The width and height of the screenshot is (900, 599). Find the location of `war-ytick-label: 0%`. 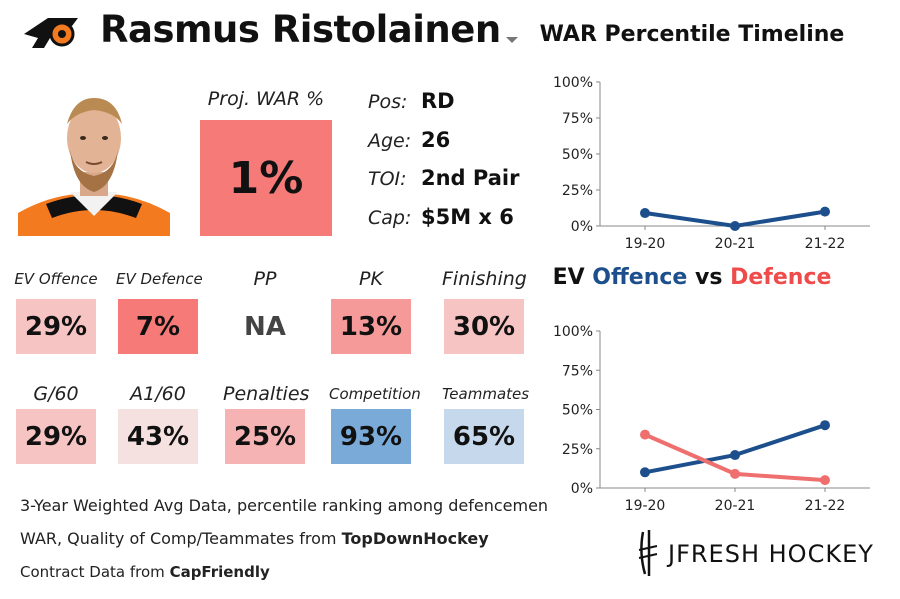

war-ytick-label: 0% is located at coordinates (582, 227).